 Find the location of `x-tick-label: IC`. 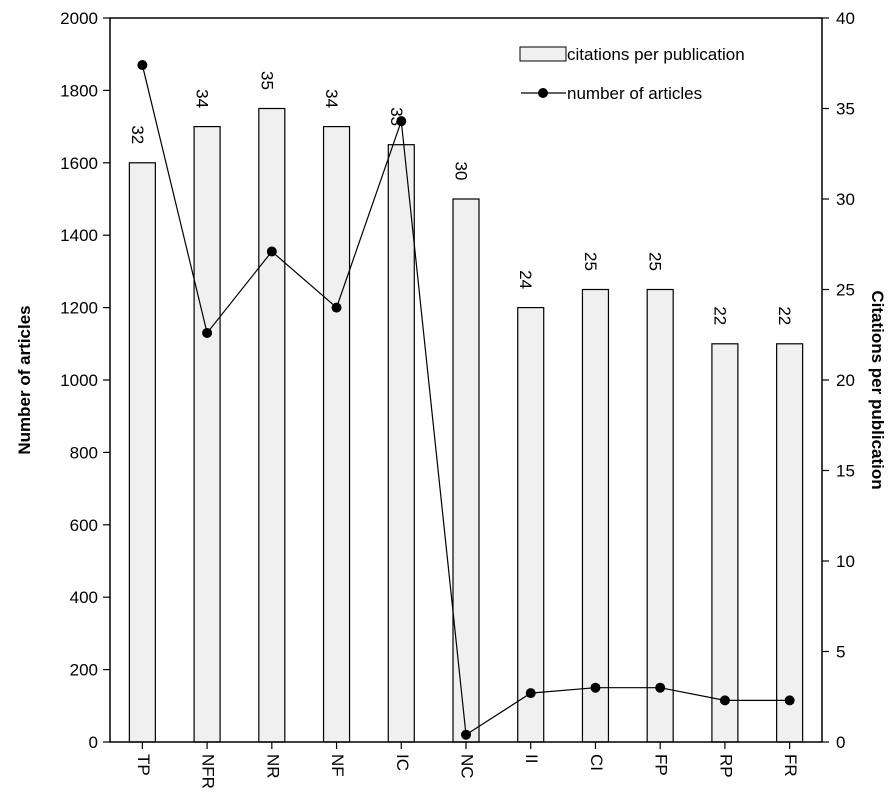

x-tick-label: IC is located at coordinates (402, 762).